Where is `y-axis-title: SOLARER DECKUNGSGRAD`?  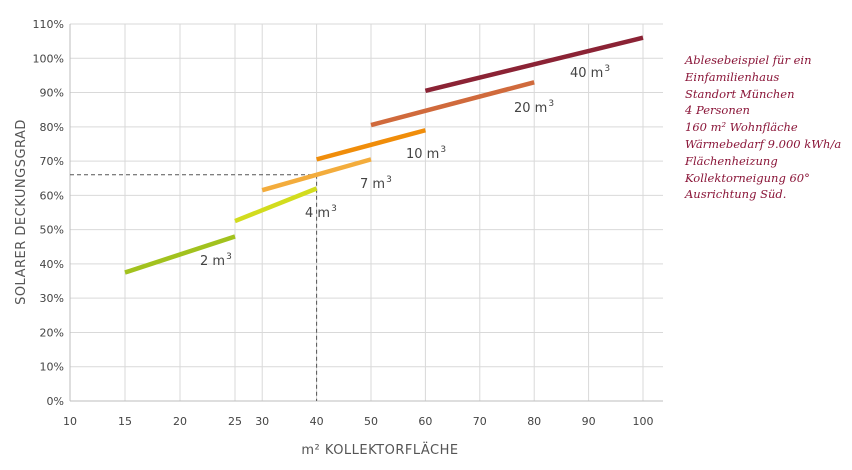
y-axis-title: SOLARER DECKUNGSGRAD is located at coordinates (21, 212).